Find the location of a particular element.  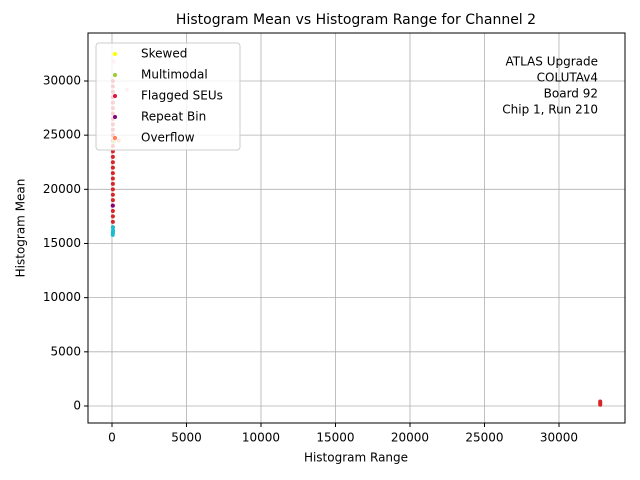

legend-label: Skewed is located at coordinates (164, 54).